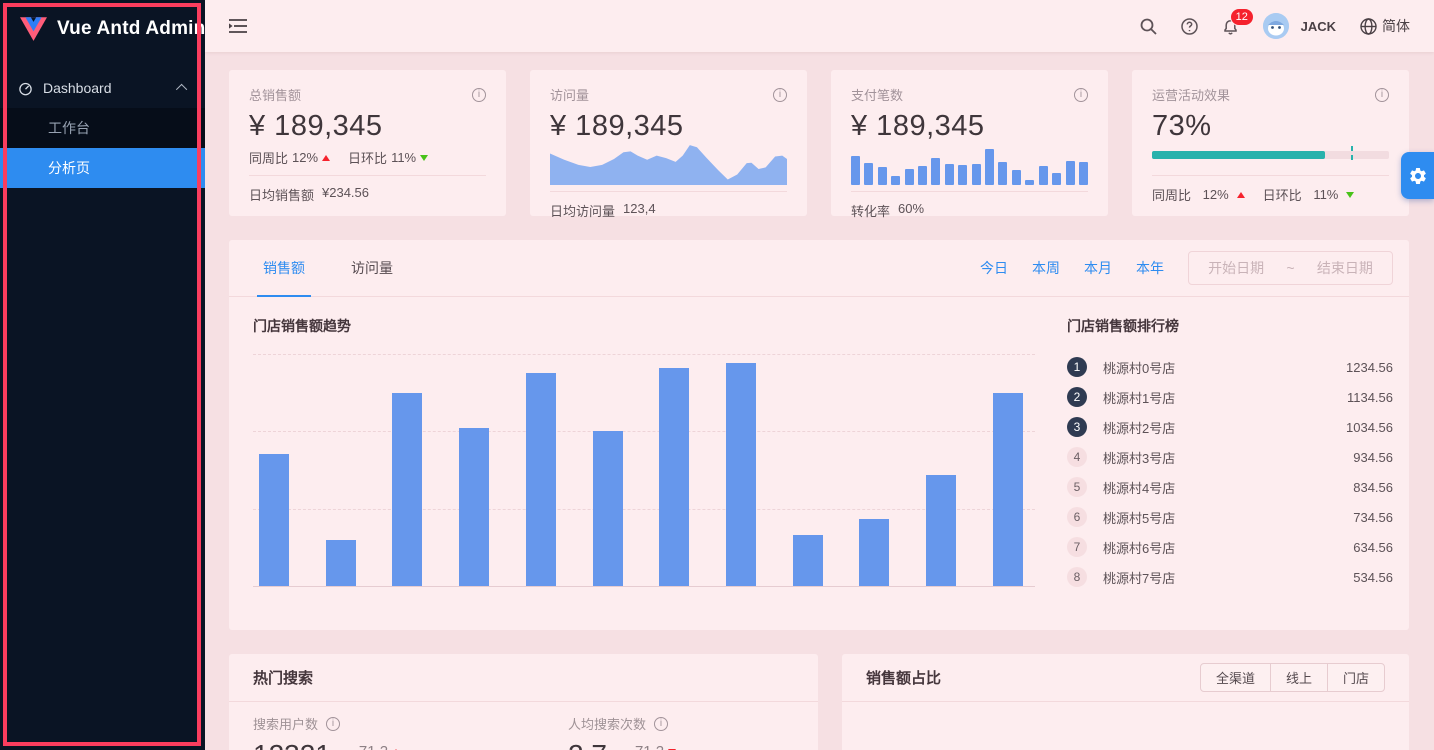 This screenshot has width=1434, height=750. I want to click on sidebar-item-dashboard: Dashboard, so click(102, 88).